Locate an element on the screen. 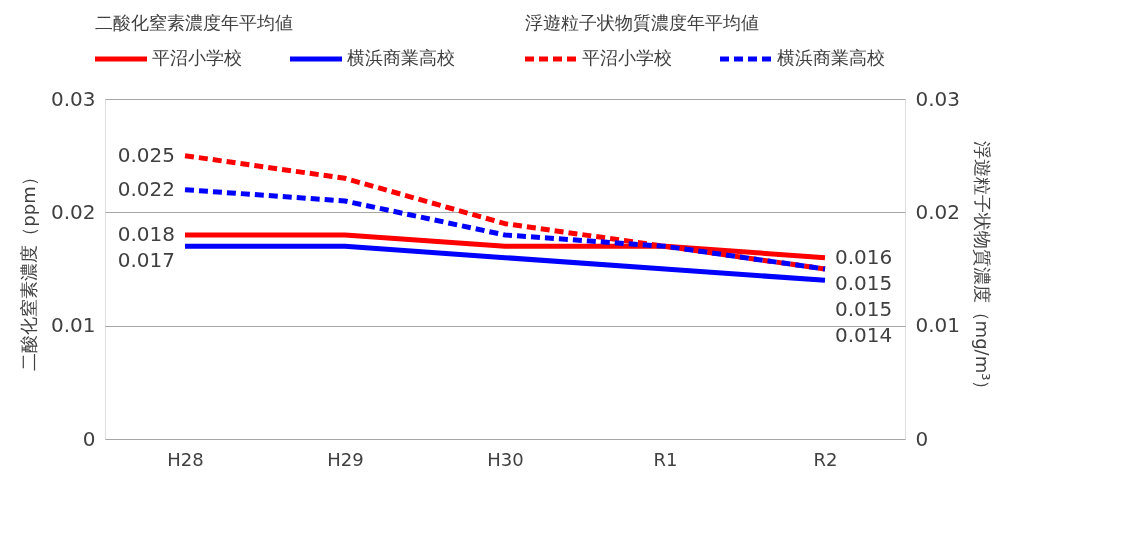 The height and width of the screenshot is (534, 1138). y-tick-label: 0.02 is located at coordinates (73, 211).